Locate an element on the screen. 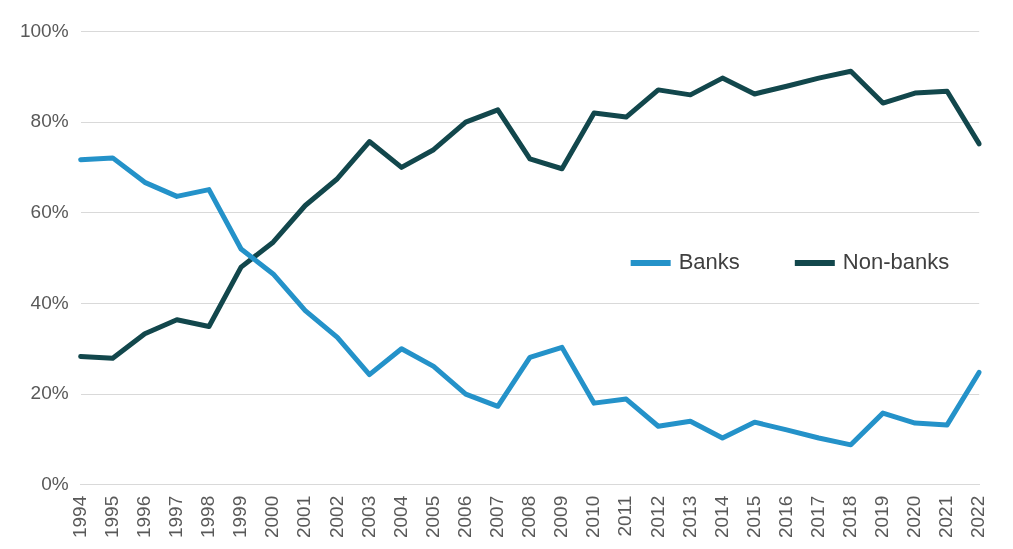  x-tick-label: 1996 is located at coordinates (144, 517).